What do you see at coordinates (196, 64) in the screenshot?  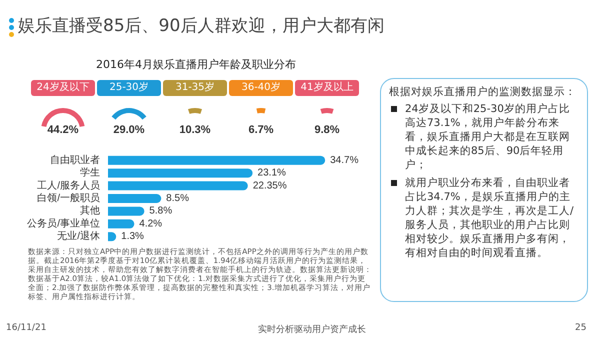 I see `text: 2016年4月娱乐直播用户年龄及职业分布` at bounding box center [196, 64].